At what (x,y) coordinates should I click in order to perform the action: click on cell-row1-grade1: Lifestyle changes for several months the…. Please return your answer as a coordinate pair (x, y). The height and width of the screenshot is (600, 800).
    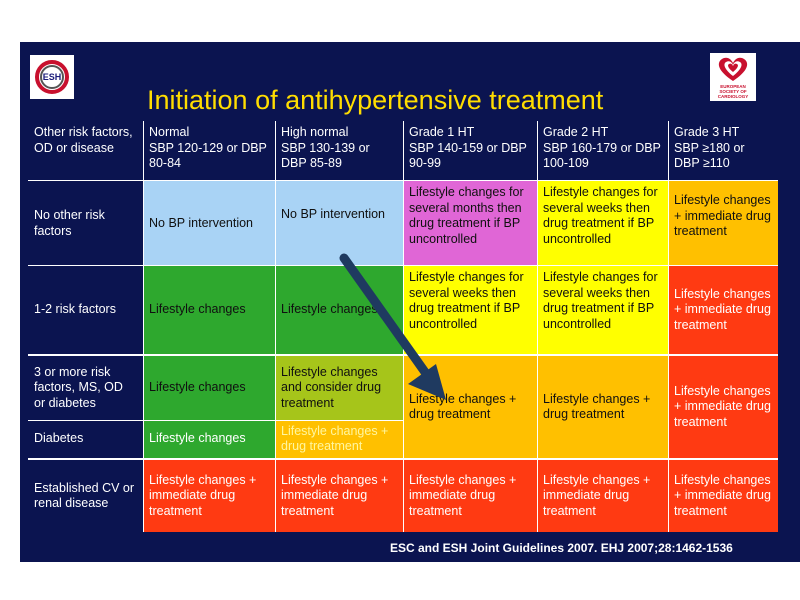
    Looking at the image, I should click on (470, 223).